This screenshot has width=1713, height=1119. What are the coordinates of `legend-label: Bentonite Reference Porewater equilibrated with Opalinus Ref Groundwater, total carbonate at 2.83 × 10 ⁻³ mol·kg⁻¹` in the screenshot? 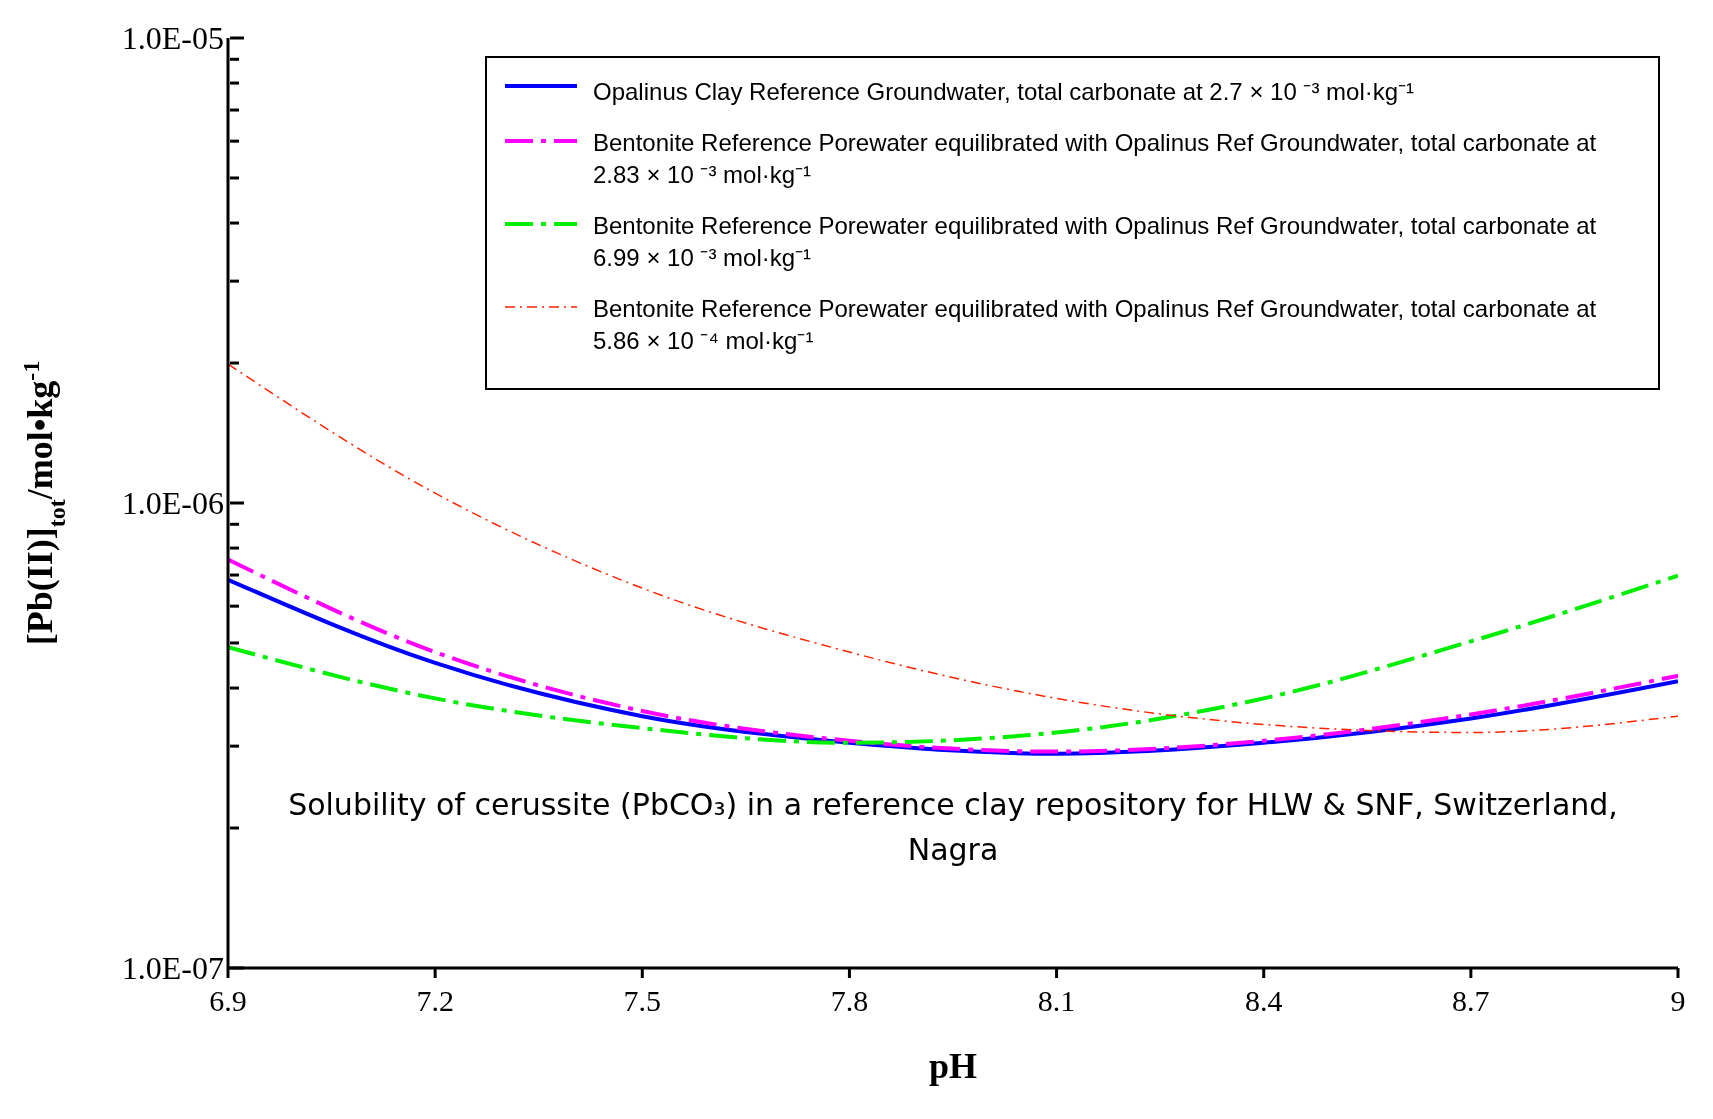 It's located at (1095, 159).